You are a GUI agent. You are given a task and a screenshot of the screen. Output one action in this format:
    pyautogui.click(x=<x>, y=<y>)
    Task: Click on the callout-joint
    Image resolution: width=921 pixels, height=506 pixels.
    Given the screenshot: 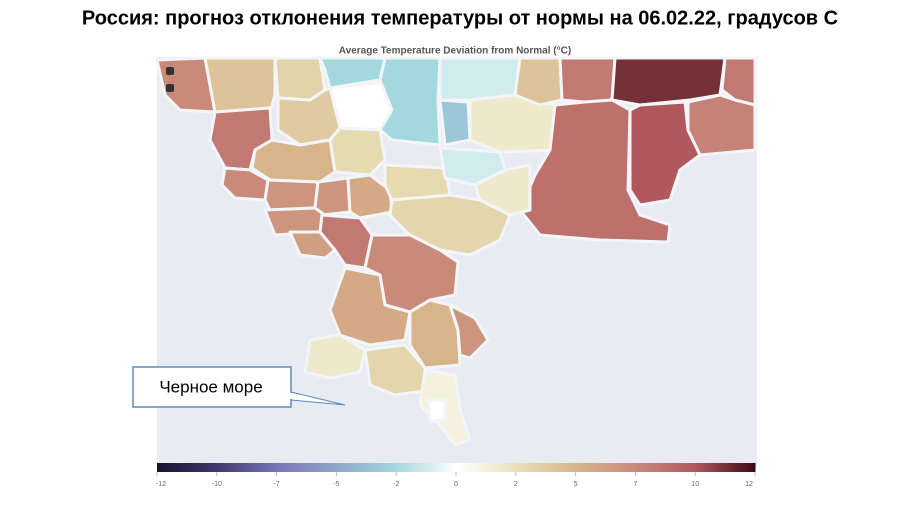 What is the action you would take?
    pyautogui.click(x=291, y=396)
    